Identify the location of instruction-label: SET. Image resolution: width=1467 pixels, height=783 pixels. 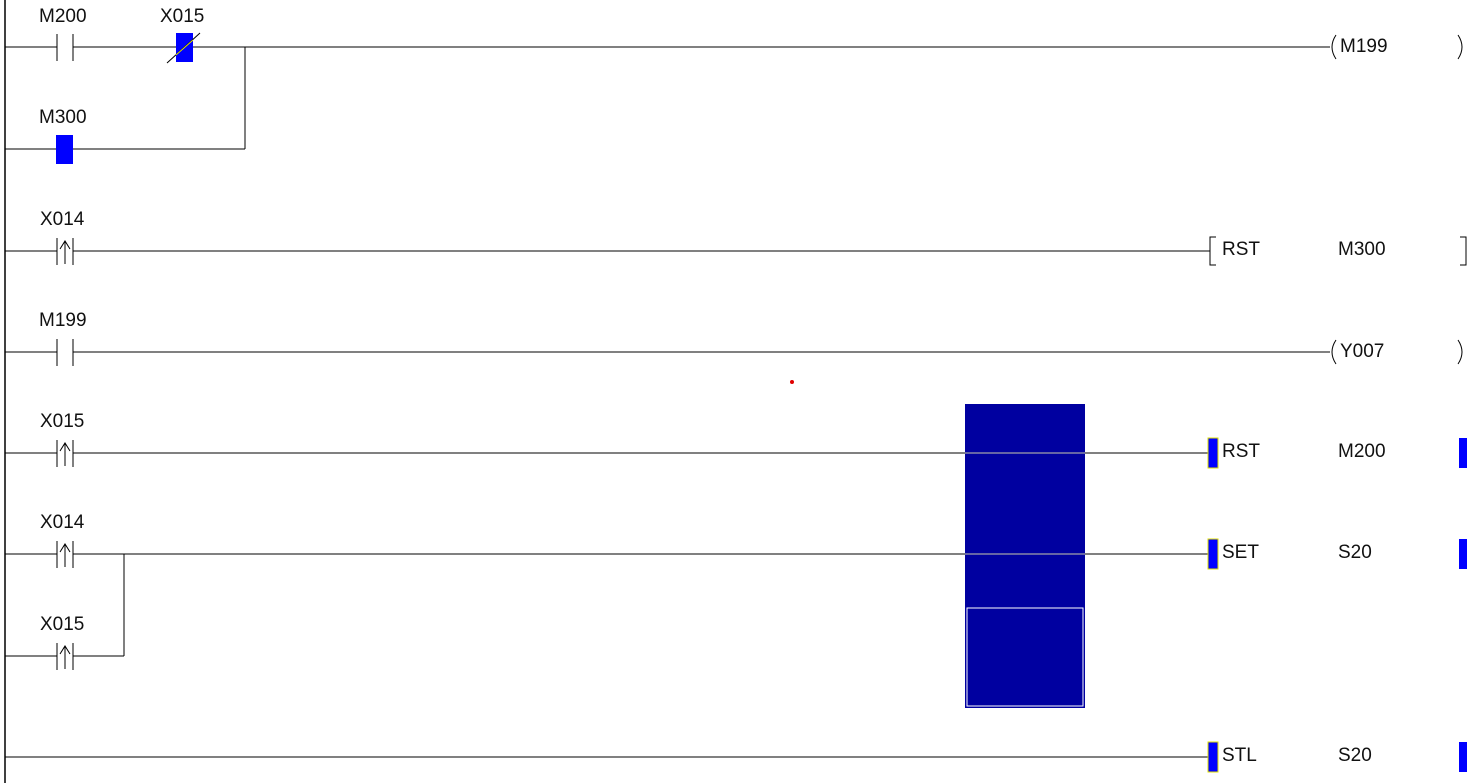
(1240, 552).